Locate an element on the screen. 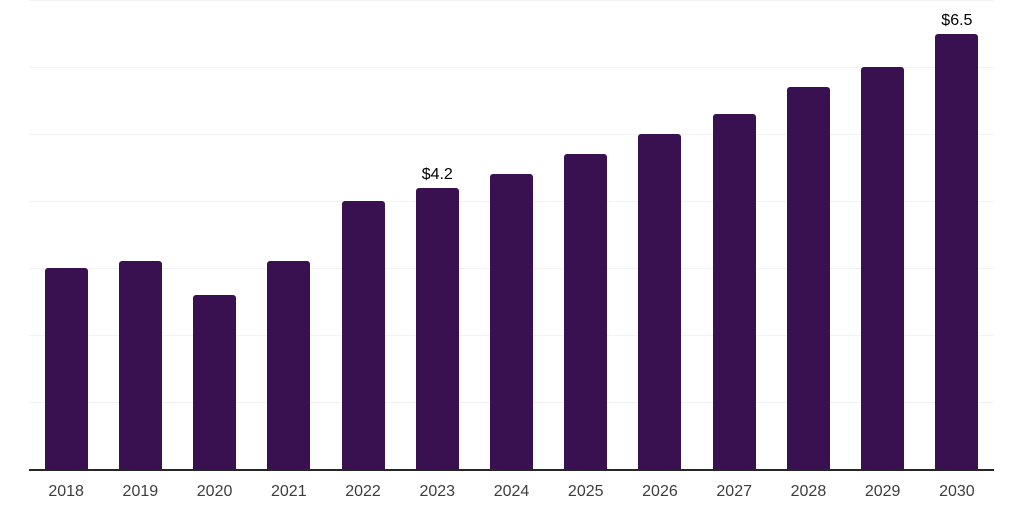 The height and width of the screenshot is (512, 1024). x-axis-line is located at coordinates (511, 470).